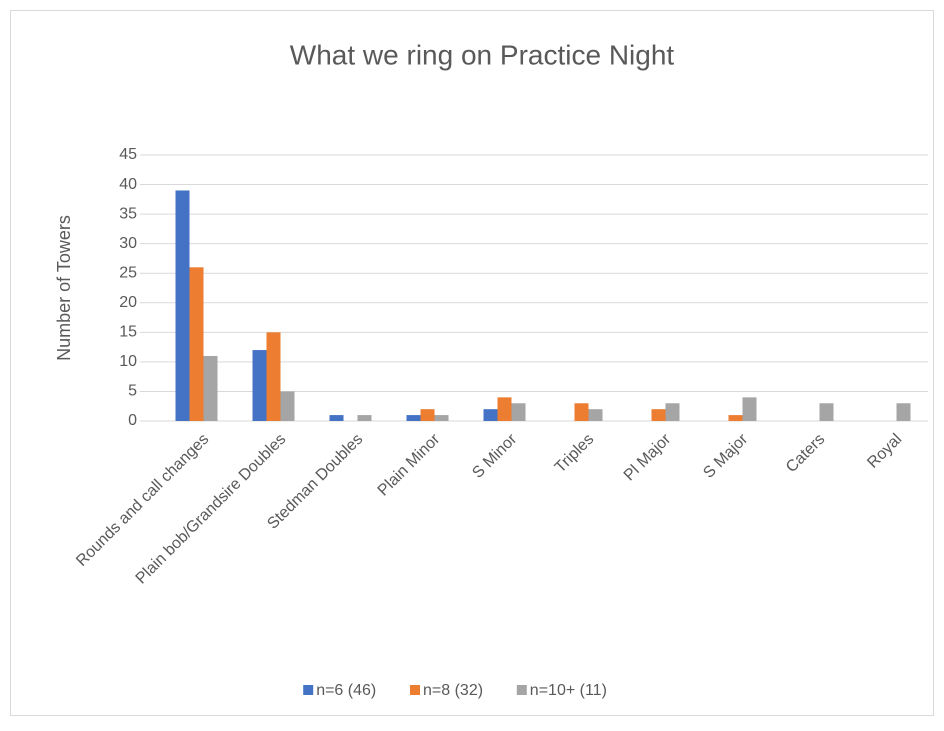 The image size is (944, 731). Describe the element at coordinates (128, 213) in the screenshot. I see `y-tick-label: 35` at that location.